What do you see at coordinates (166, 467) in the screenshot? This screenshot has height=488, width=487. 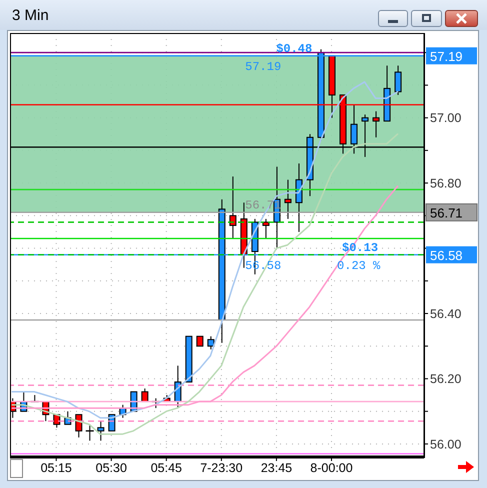 I see `x-tick-label: 05:45` at bounding box center [166, 467].